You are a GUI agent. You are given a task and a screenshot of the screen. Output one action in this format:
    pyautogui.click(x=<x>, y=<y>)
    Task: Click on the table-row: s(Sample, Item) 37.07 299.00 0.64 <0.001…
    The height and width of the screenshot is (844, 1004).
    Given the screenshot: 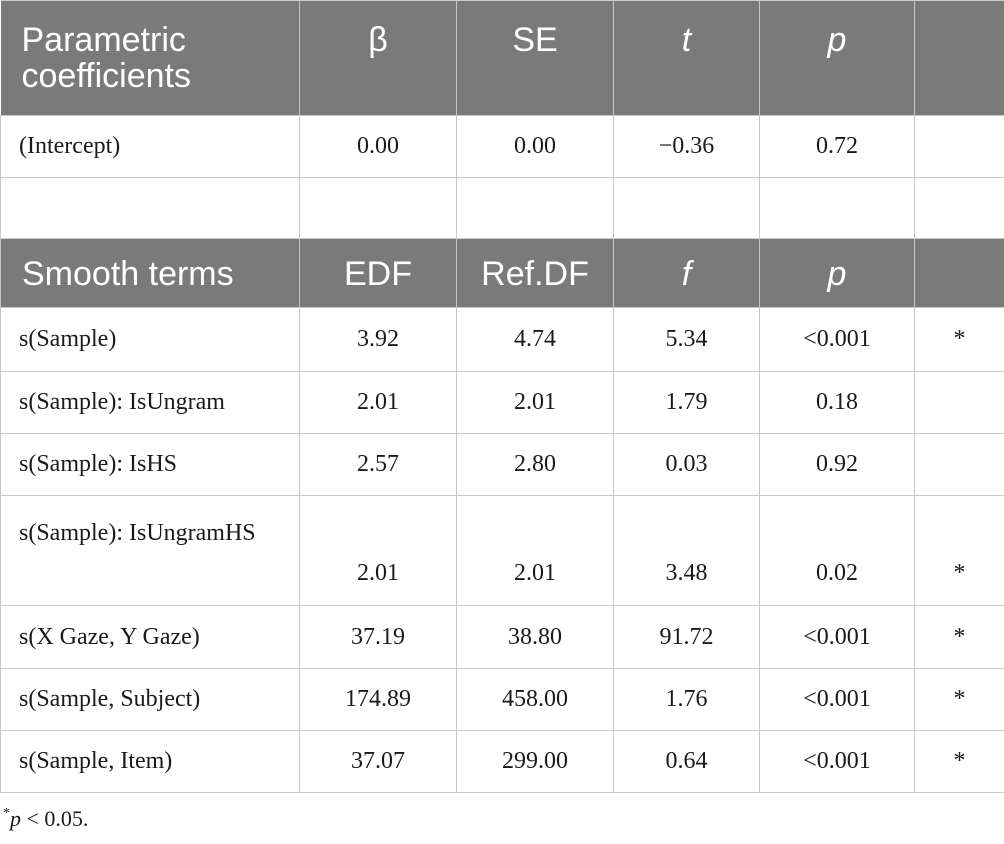 What is the action you would take?
    pyautogui.click(x=502, y=761)
    